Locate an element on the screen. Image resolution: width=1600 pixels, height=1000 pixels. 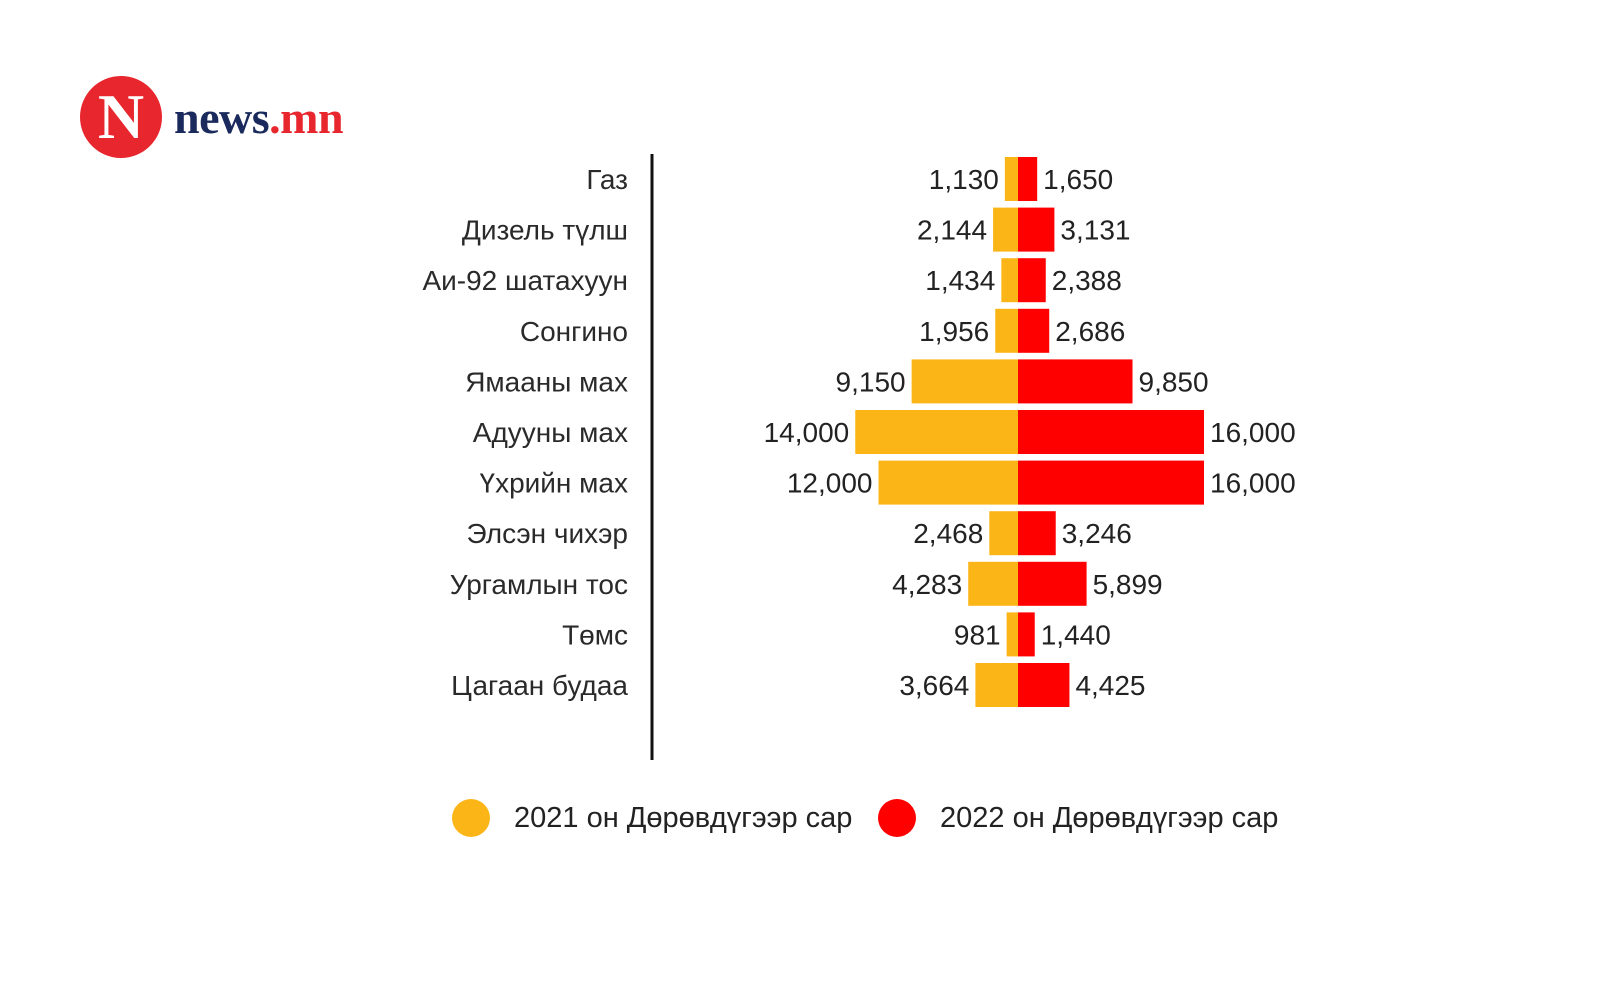
legend-swatch-2022 is located at coordinates (897, 818).